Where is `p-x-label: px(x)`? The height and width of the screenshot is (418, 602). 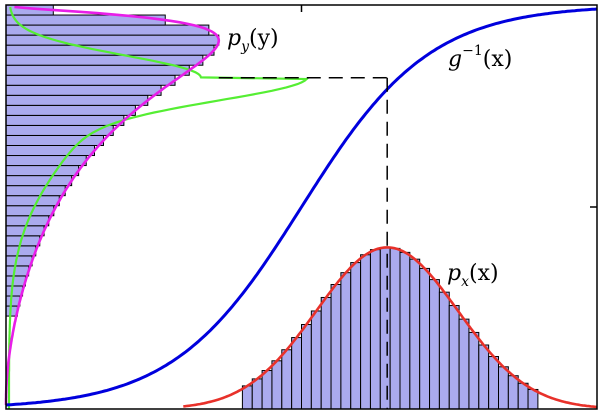
p-x-label: px(x) is located at coordinates (473, 275).